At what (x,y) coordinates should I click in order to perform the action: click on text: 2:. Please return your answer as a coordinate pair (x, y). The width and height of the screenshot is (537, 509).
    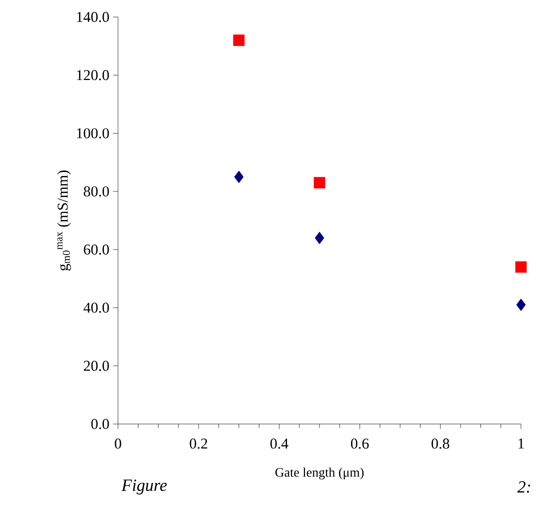
    Looking at the image, I should click on (523, 487).